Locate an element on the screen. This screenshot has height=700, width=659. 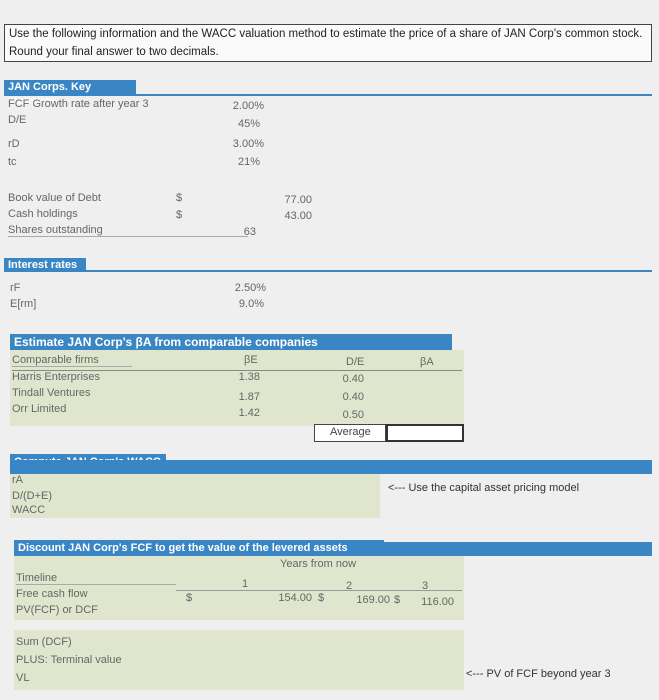
average-label-cell is located at coordinates (350, 433).